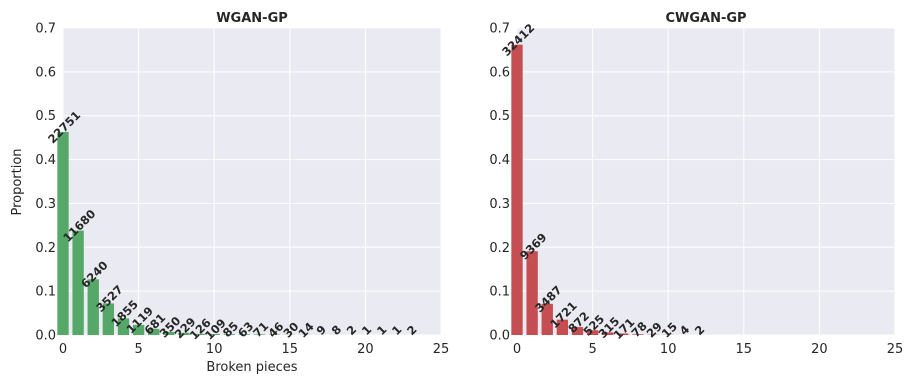 This screenshot has height=381, width=905. Describe the element at coordinates (252, 18) in the screenshot. I see `chart-title: WGAN-GP` at that location.